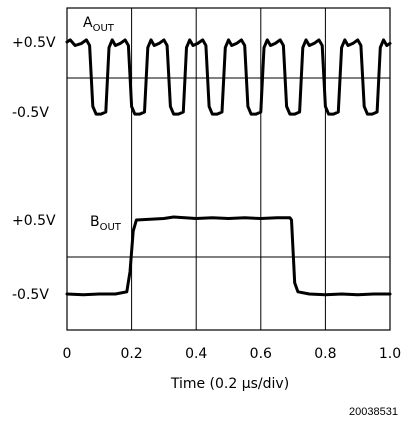  I want to click on x-tick-label: 0.8, so click(325, 354).